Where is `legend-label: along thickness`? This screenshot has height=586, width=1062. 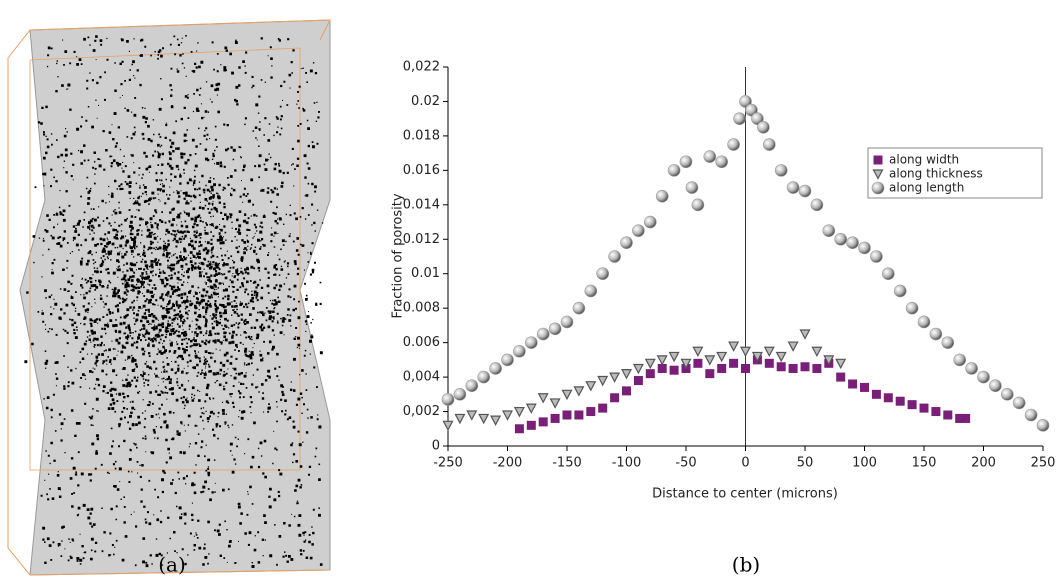 legend-label: along thickness is located at coordinates (936, 174).